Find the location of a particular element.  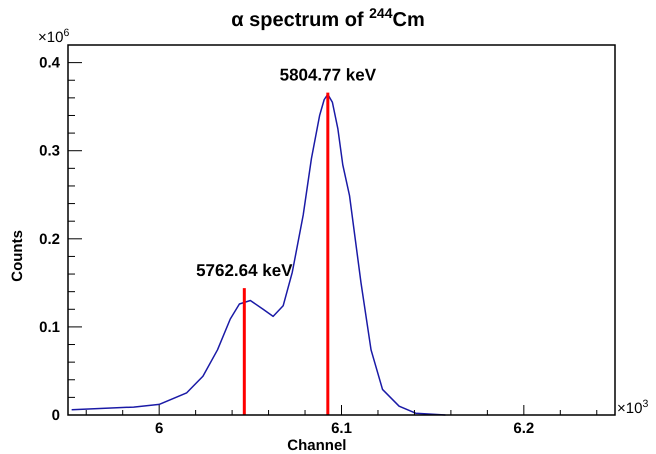

y-axis-title: Counts is located at coordinates (17, 256).